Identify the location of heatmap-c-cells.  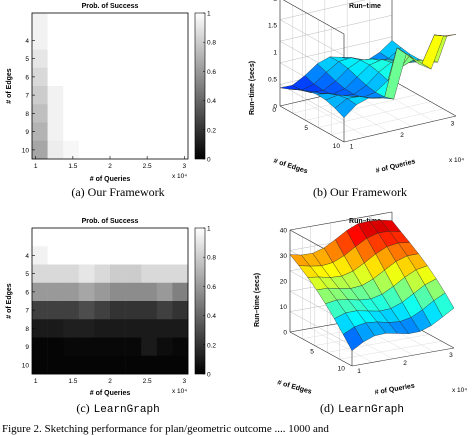
(110, 301).